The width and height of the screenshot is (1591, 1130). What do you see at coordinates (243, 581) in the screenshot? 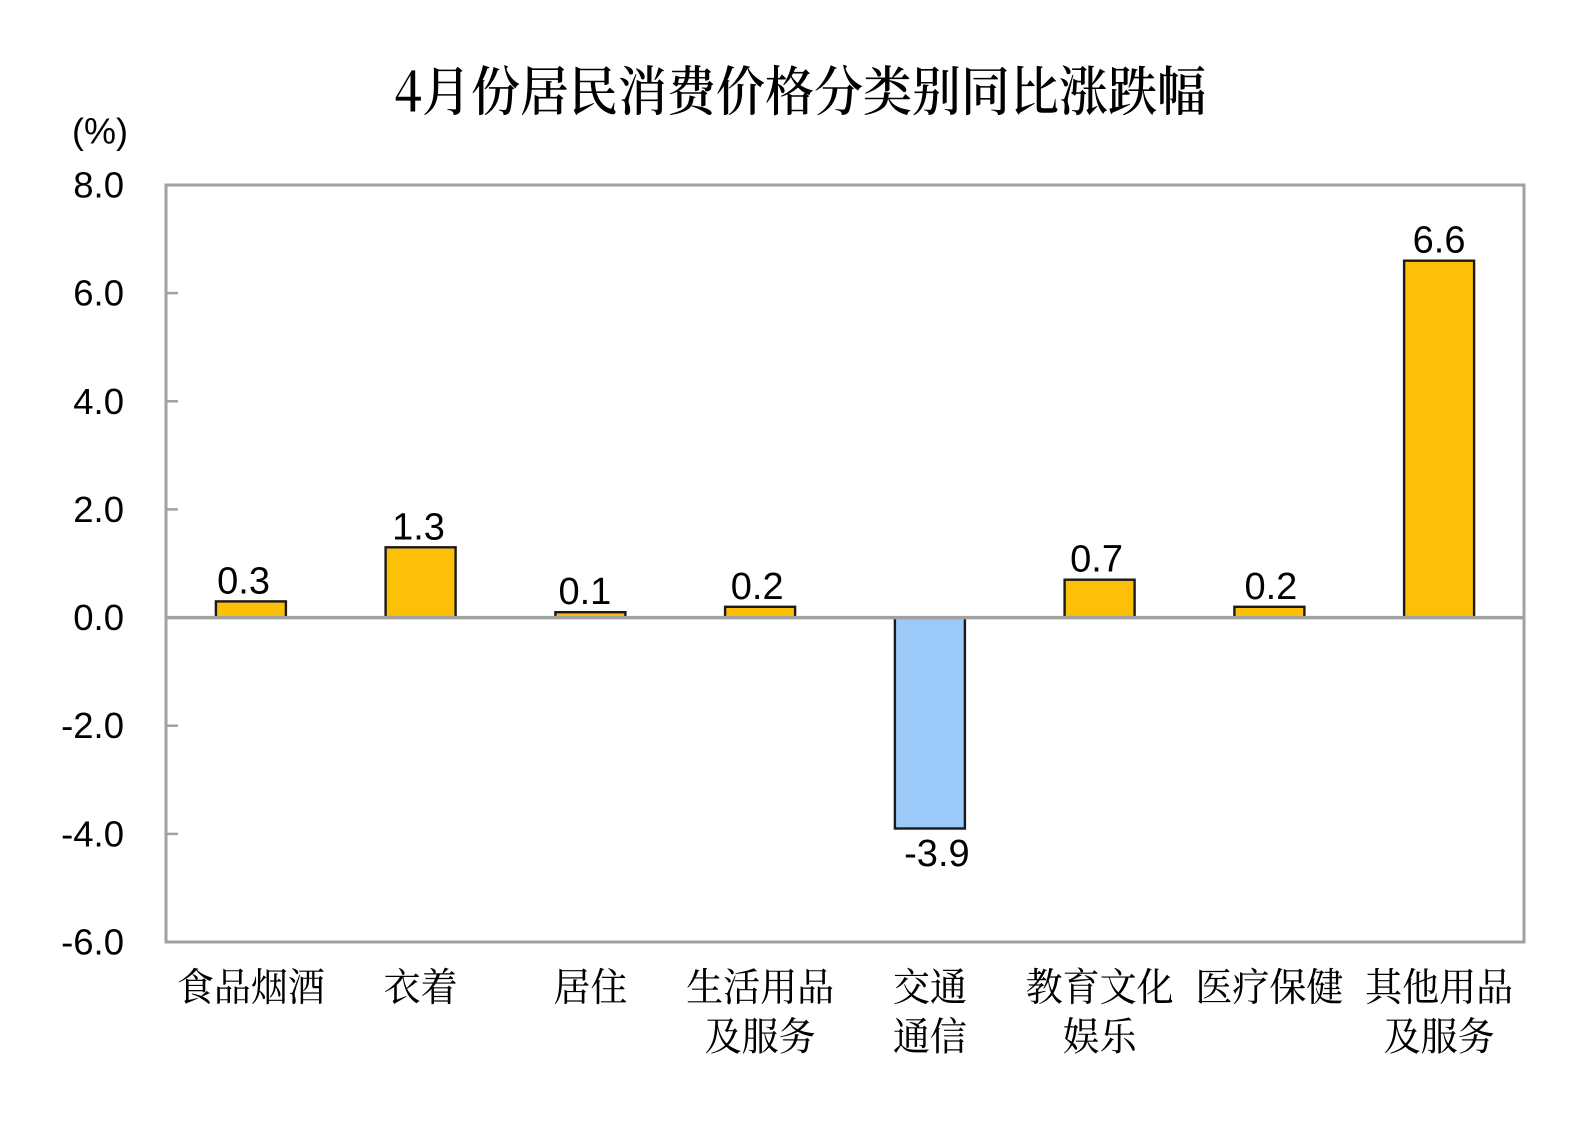
I see `svg-text: 0.3` at bounding box center [243, 581].